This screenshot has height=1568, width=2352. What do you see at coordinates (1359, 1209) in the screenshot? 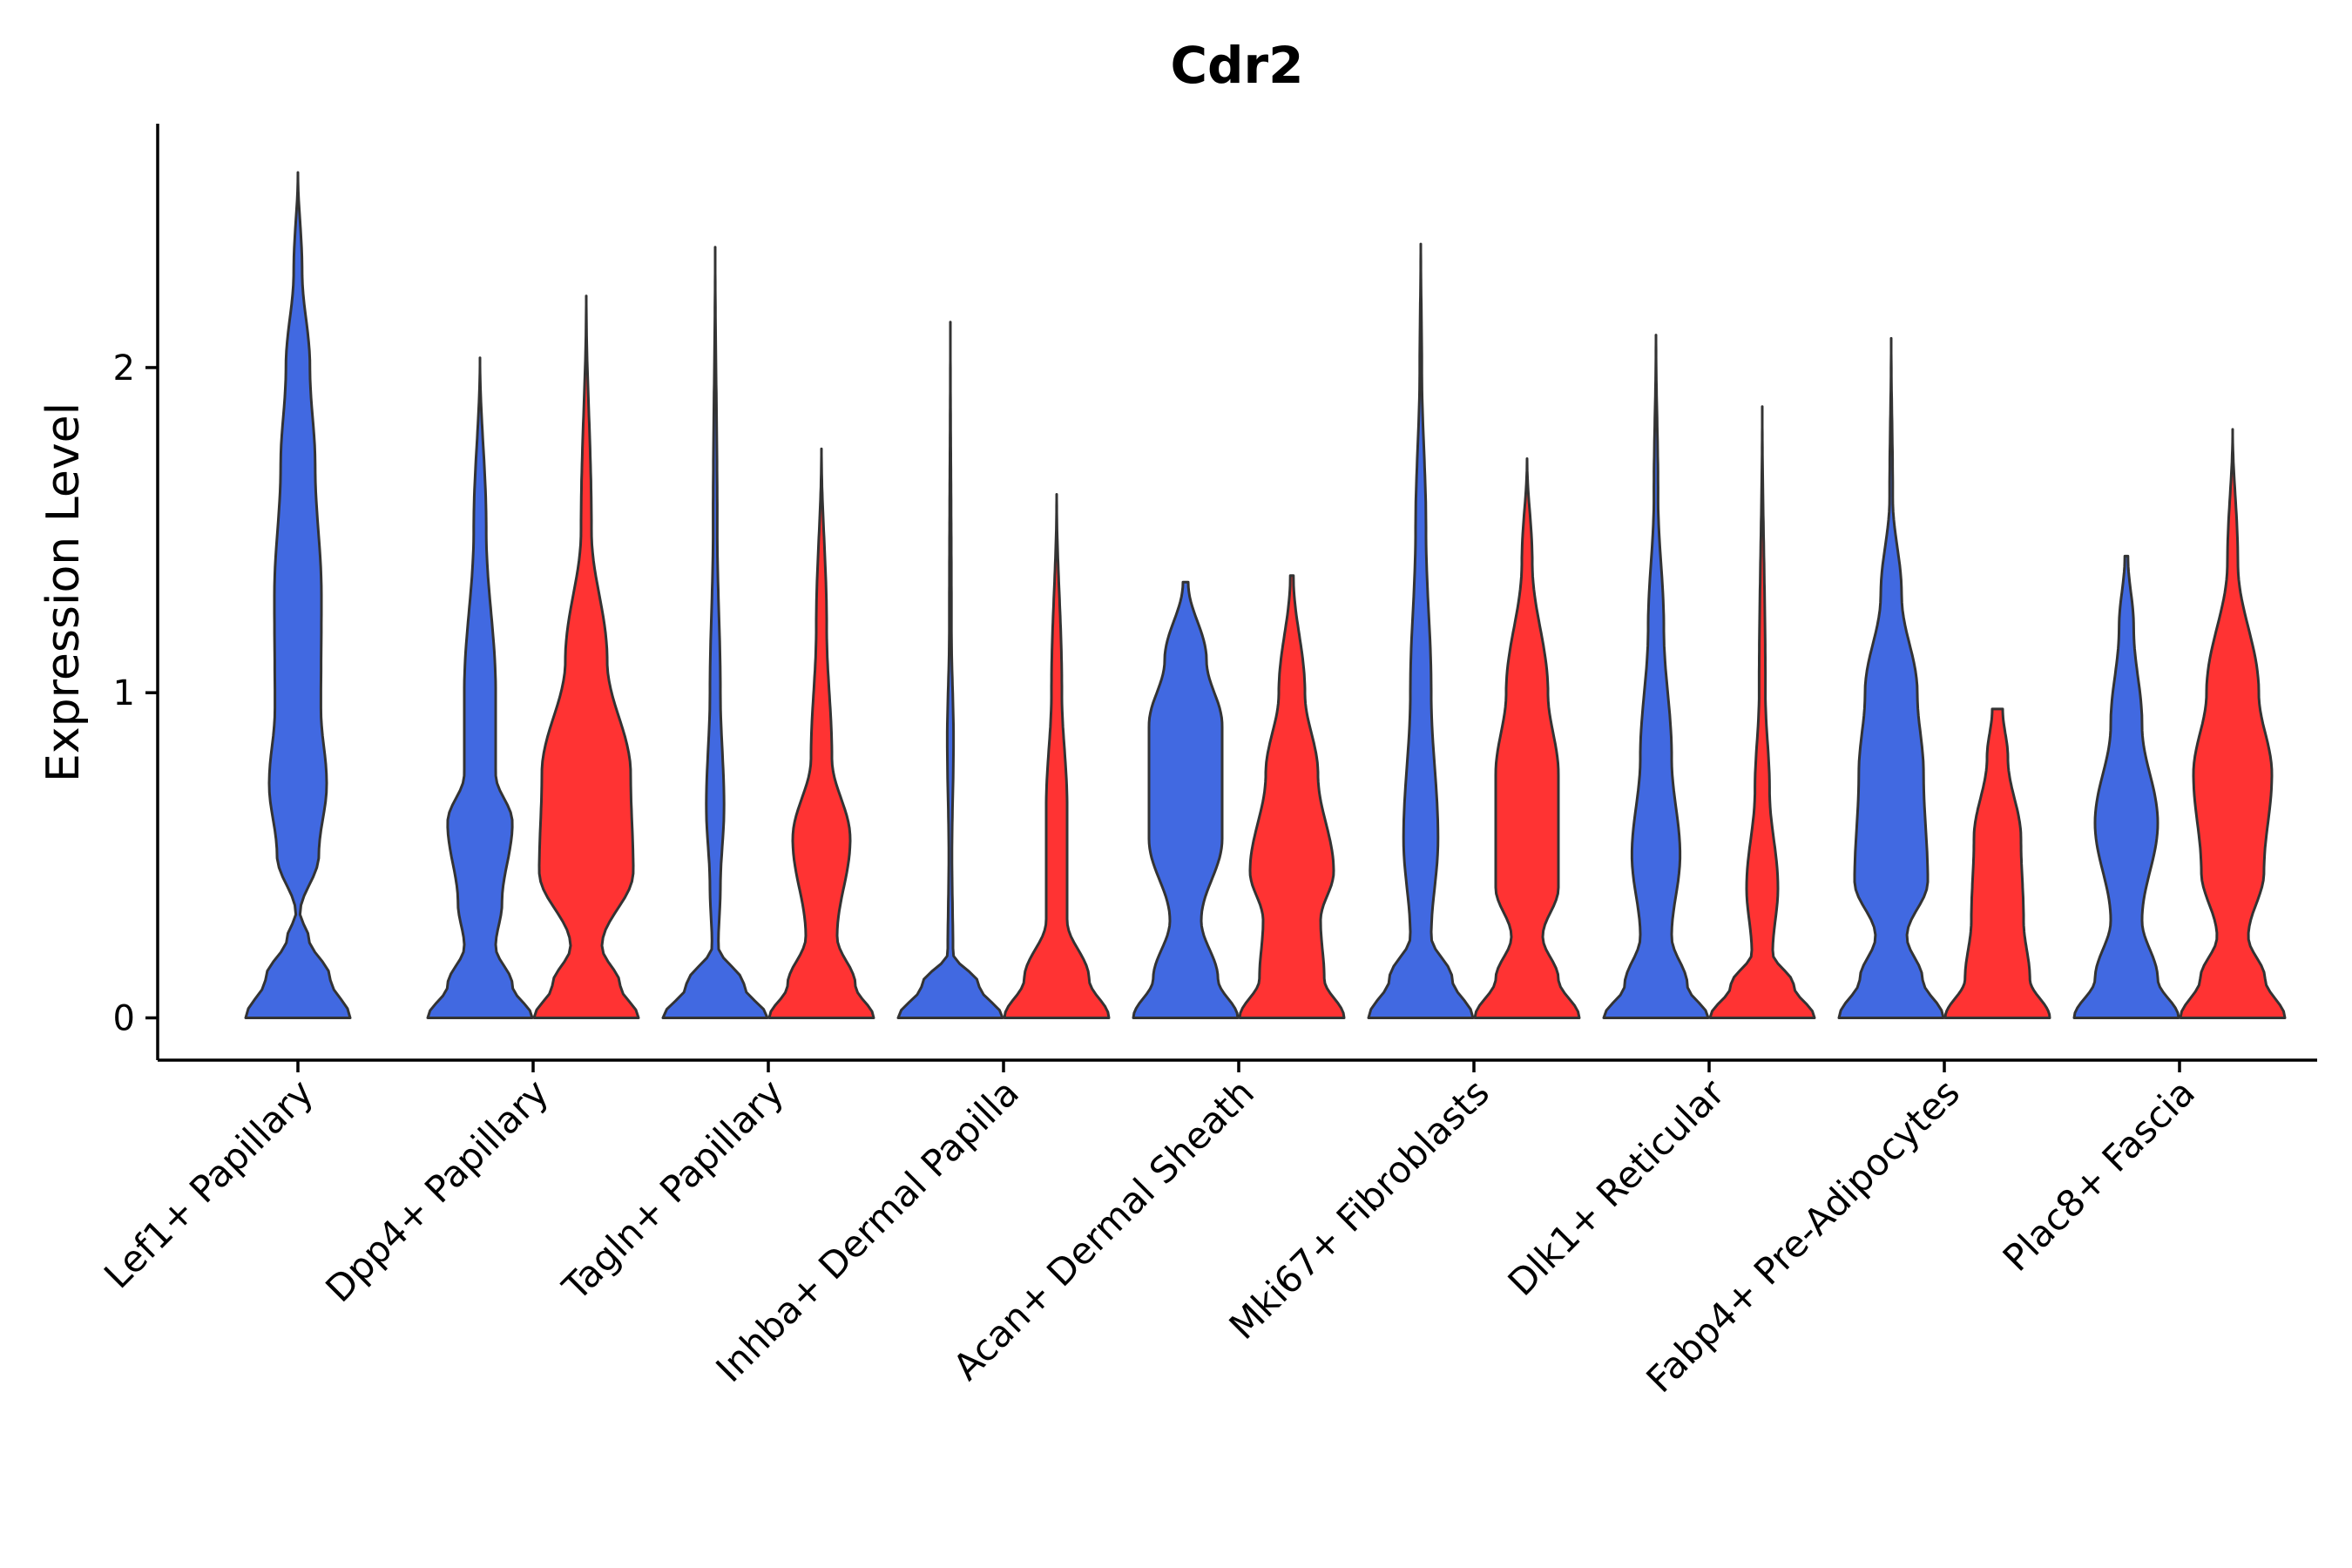
I see `x-tick-label-mki67-fibroblasts: Mki67+ Fibroblasts` at bounding box center [1359, 1209].